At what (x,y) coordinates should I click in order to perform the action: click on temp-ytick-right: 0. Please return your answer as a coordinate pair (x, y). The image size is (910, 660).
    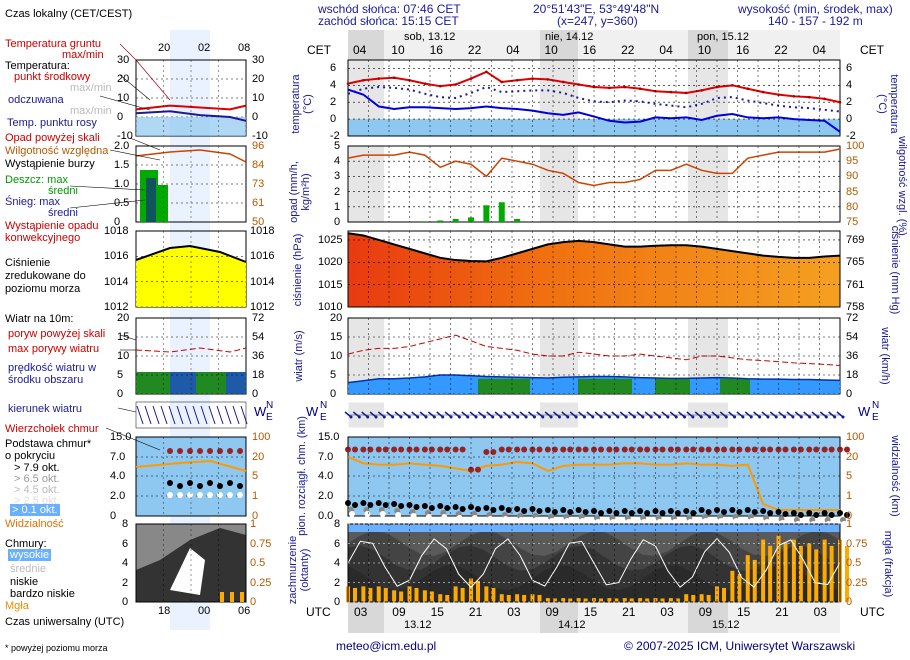
    Looking at the image, I should click on (849, 119).